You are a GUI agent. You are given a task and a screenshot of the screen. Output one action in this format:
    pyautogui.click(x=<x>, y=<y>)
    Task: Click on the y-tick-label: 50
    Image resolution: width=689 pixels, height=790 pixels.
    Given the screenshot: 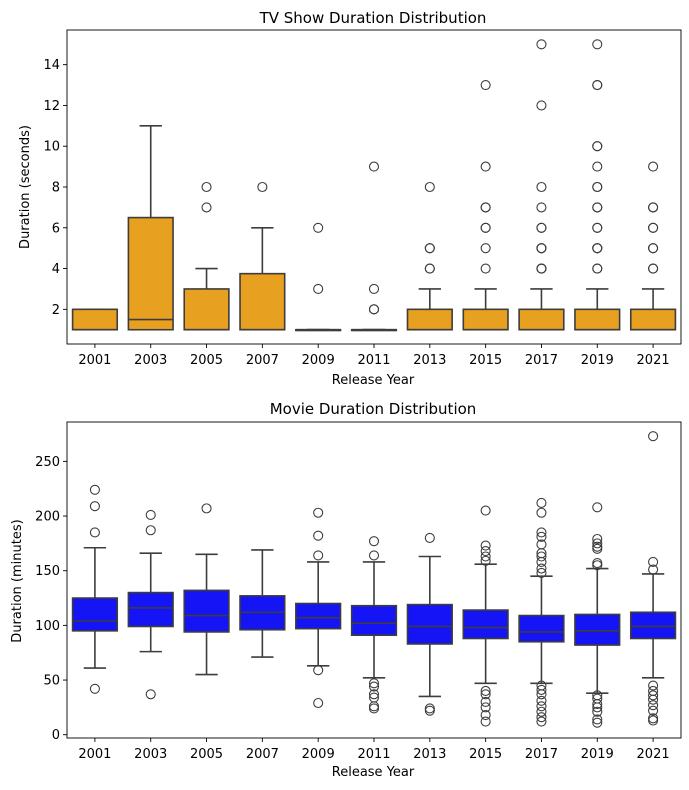 What is the action you would take?
    pyautogui.click(x=51, y=681)
    